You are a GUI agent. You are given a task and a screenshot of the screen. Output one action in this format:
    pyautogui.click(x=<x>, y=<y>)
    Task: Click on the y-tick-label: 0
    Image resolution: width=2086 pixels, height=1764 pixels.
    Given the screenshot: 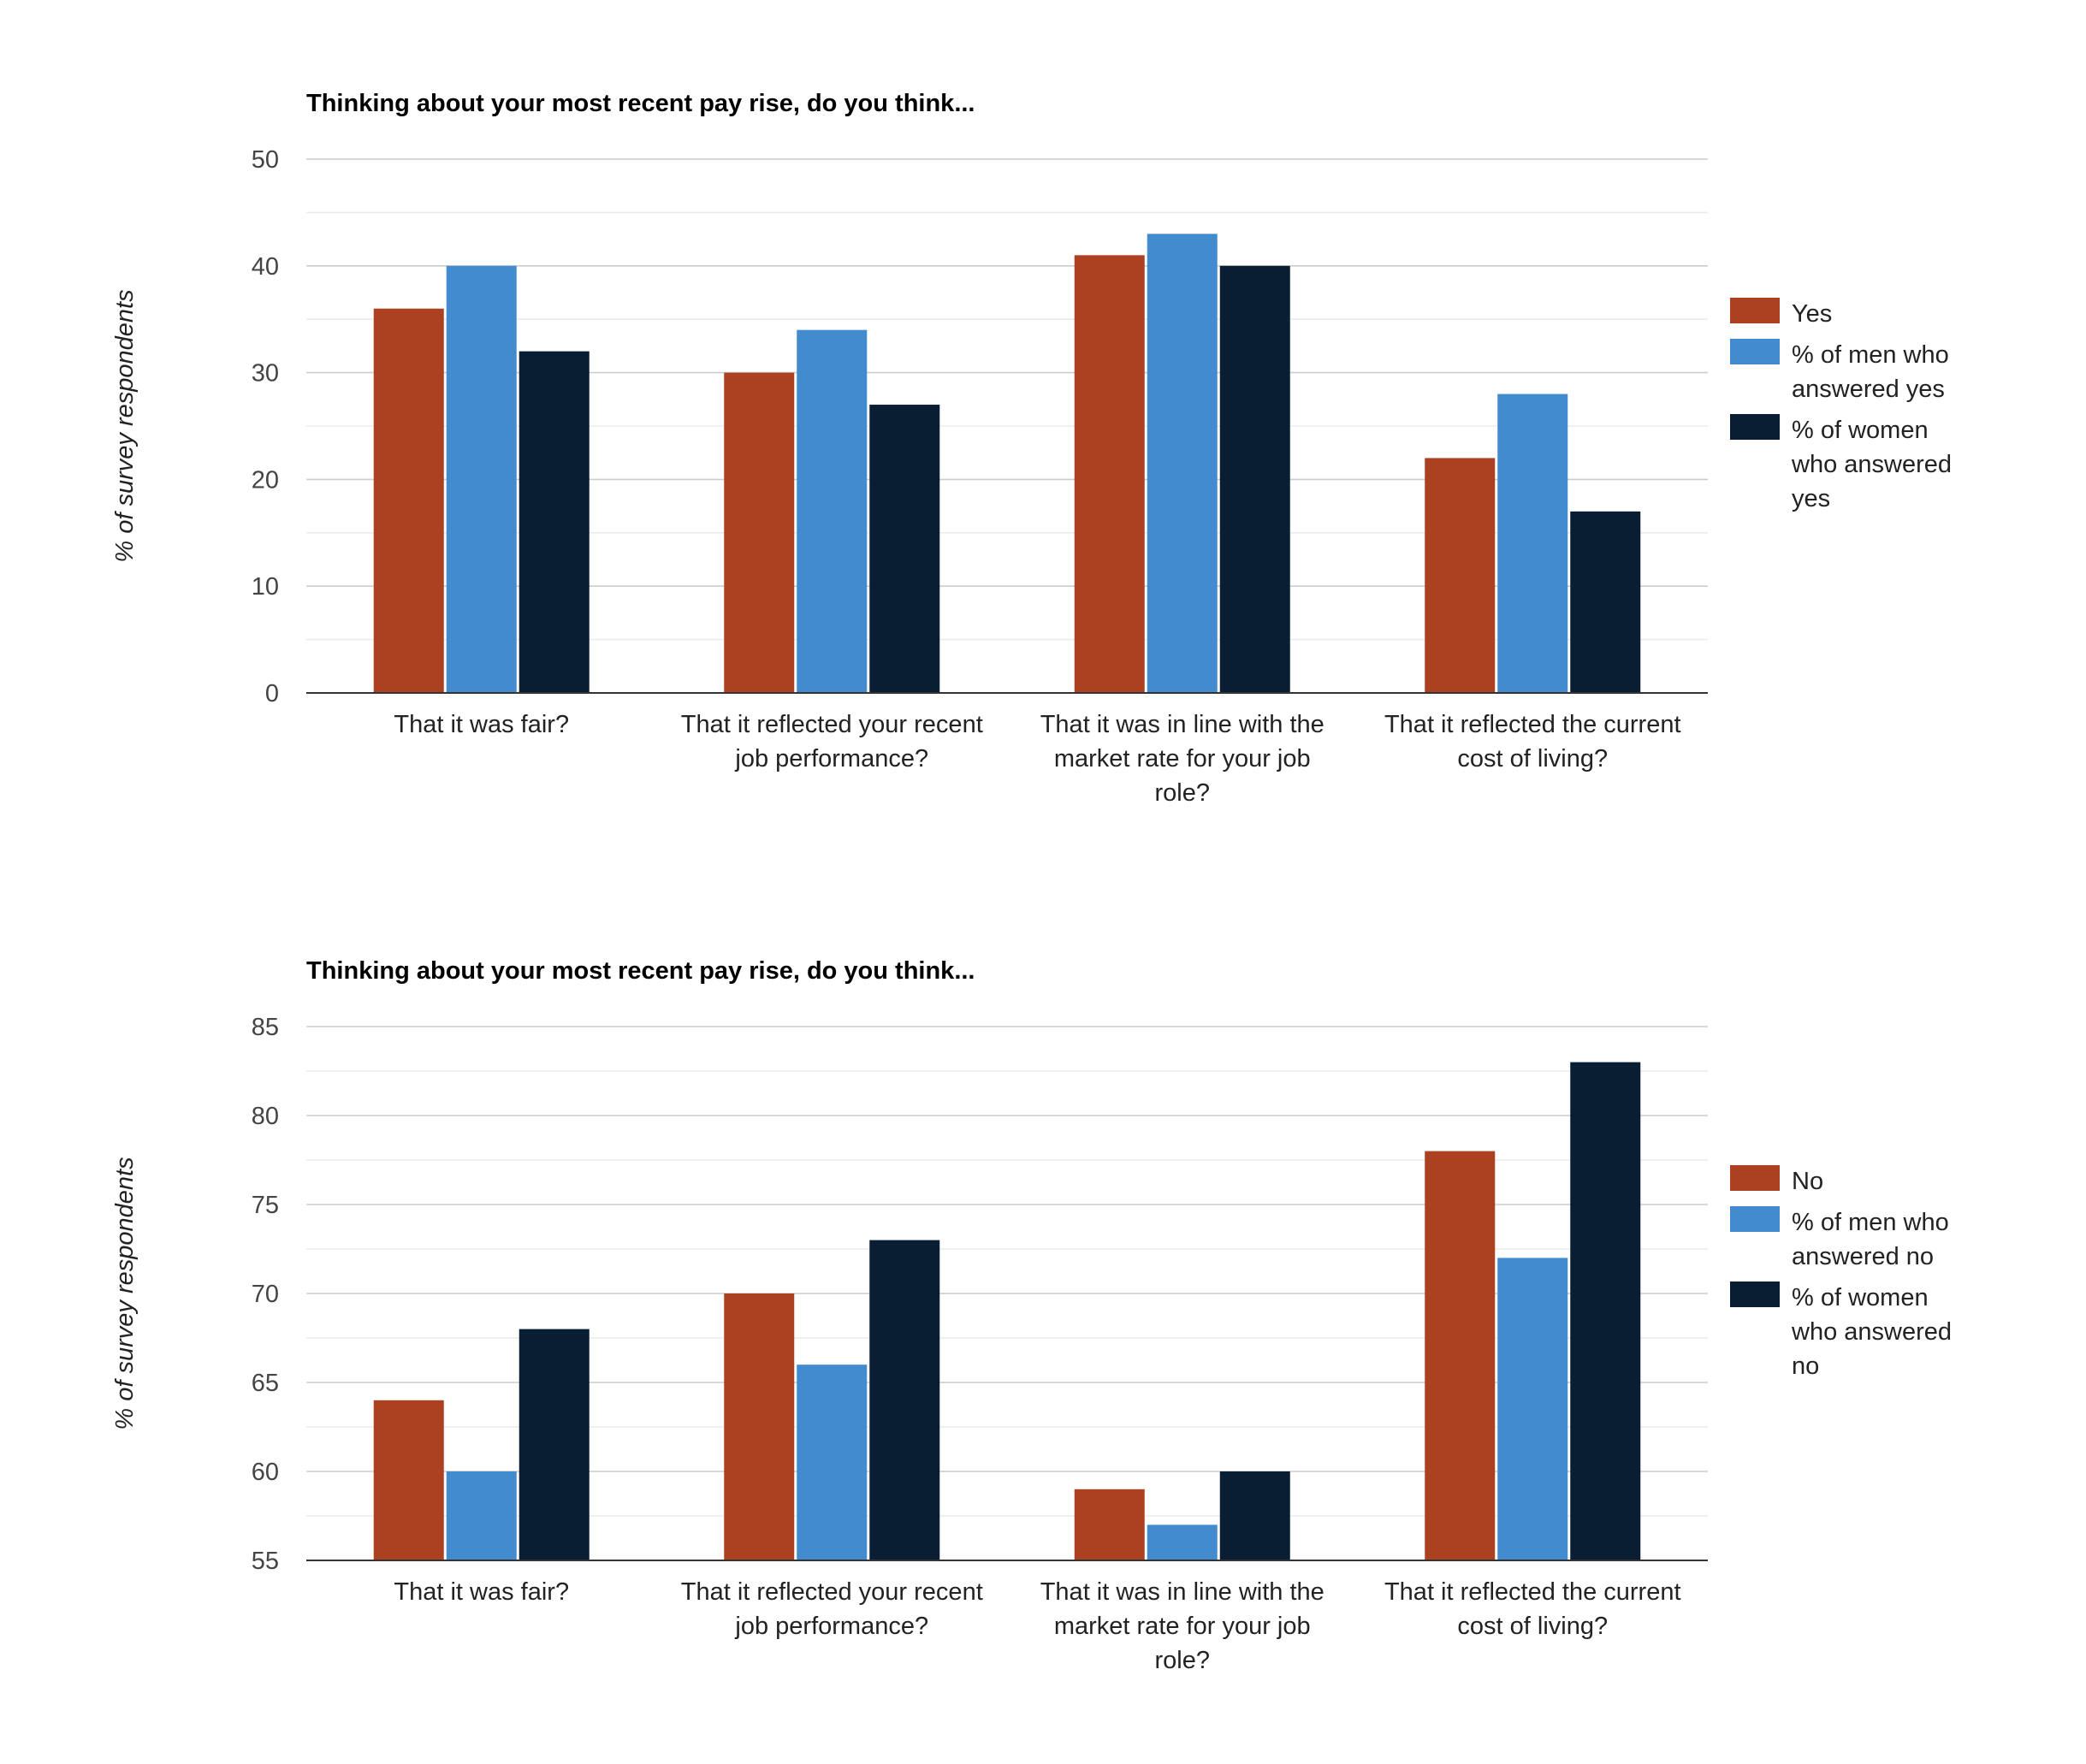 What is the action you would take?
    pyautogui.click(x=272, y=694)
    